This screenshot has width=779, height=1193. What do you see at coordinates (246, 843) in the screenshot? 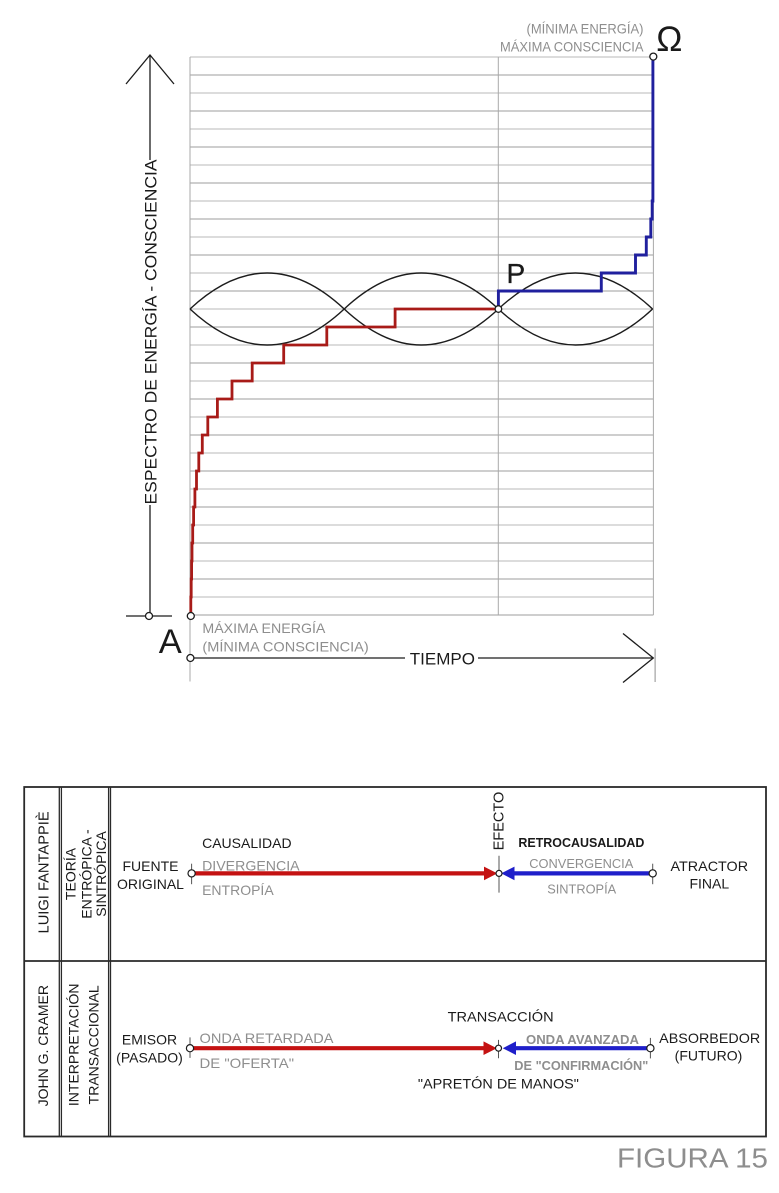
I see `svg-text: CAUSALIDAD` at bounding box center [246, 843].